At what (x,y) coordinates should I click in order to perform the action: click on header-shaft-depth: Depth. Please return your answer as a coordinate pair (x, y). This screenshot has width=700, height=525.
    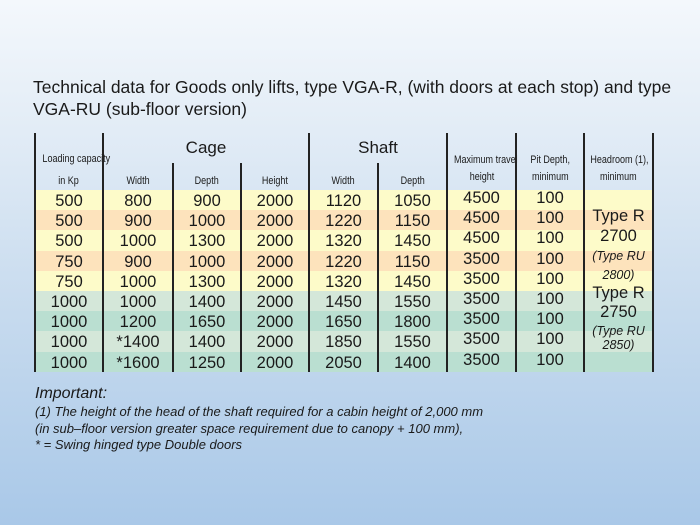
    Looking at the image, I should click on (412, 181).